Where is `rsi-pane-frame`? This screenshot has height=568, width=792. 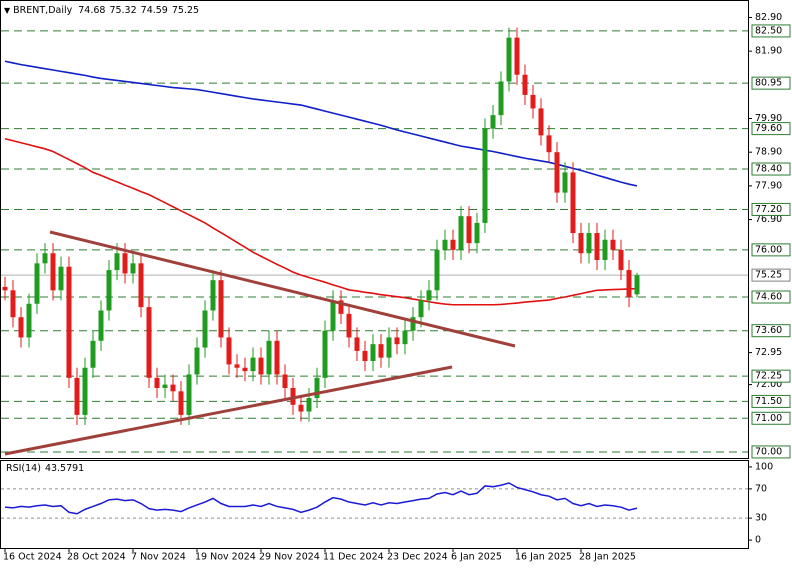 rsi-pane-frame is located at coordinates (374, 504).